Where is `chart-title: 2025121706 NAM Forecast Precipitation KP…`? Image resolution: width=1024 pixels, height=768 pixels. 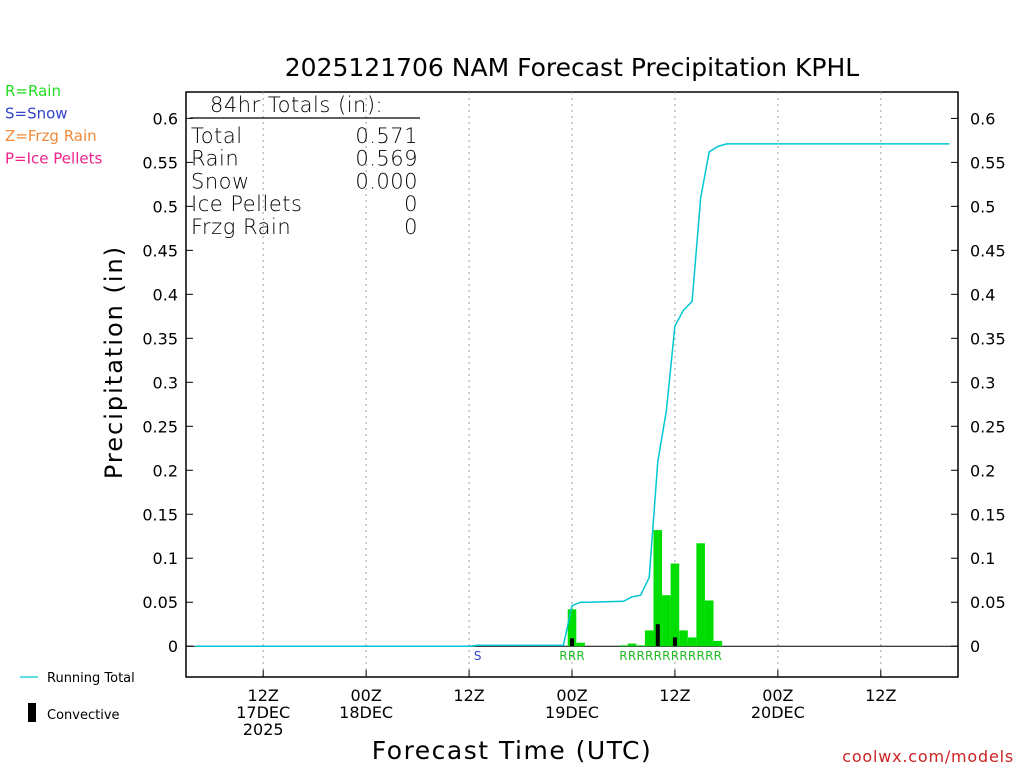
chart-title: 2025121706 NAM Forecast Precipitation KP… is located at coordinates (572, 67).